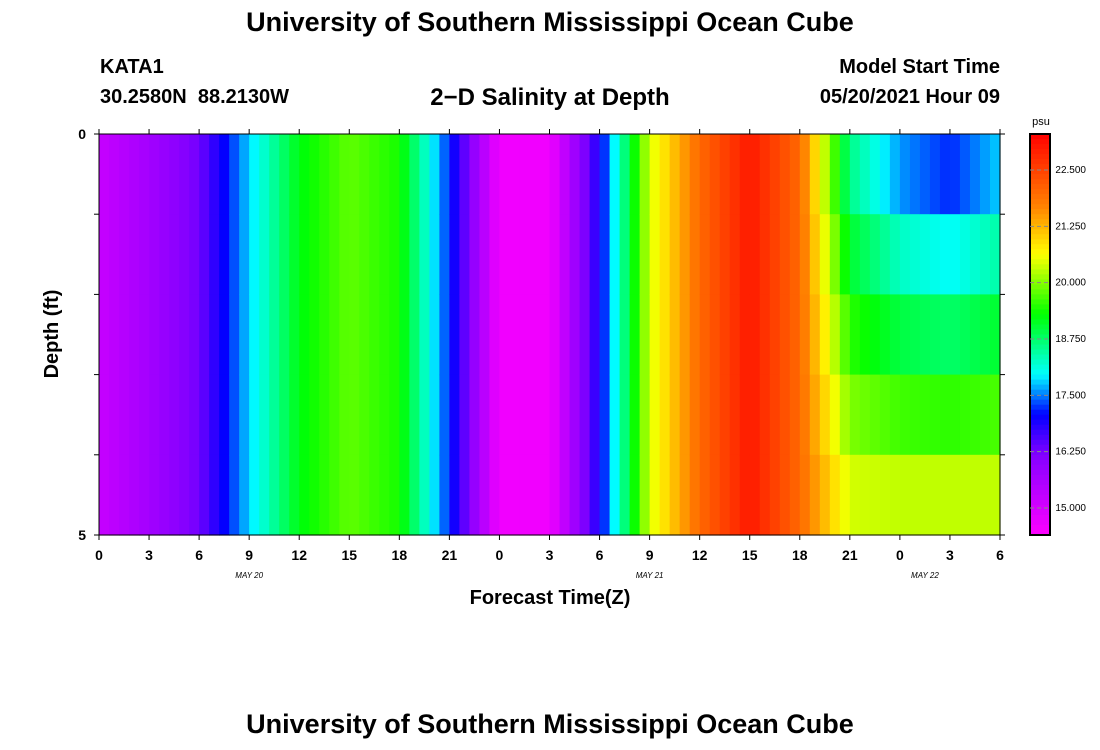 The width and height of the screenshot is (1100, 750). I want to click on station-coordinates: 30.2580N 88.2130W, so click(195, 97).